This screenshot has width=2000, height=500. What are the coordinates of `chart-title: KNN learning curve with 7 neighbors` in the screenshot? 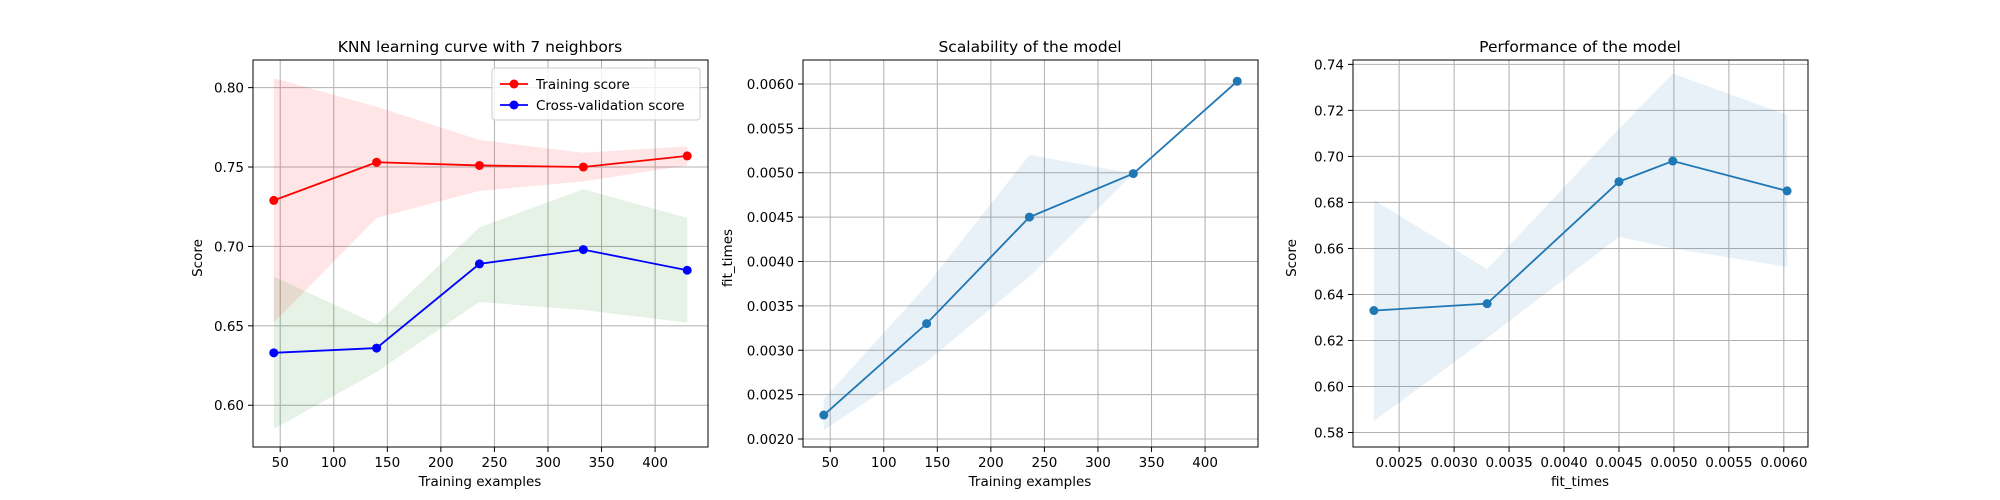 It's located at (480, 47).